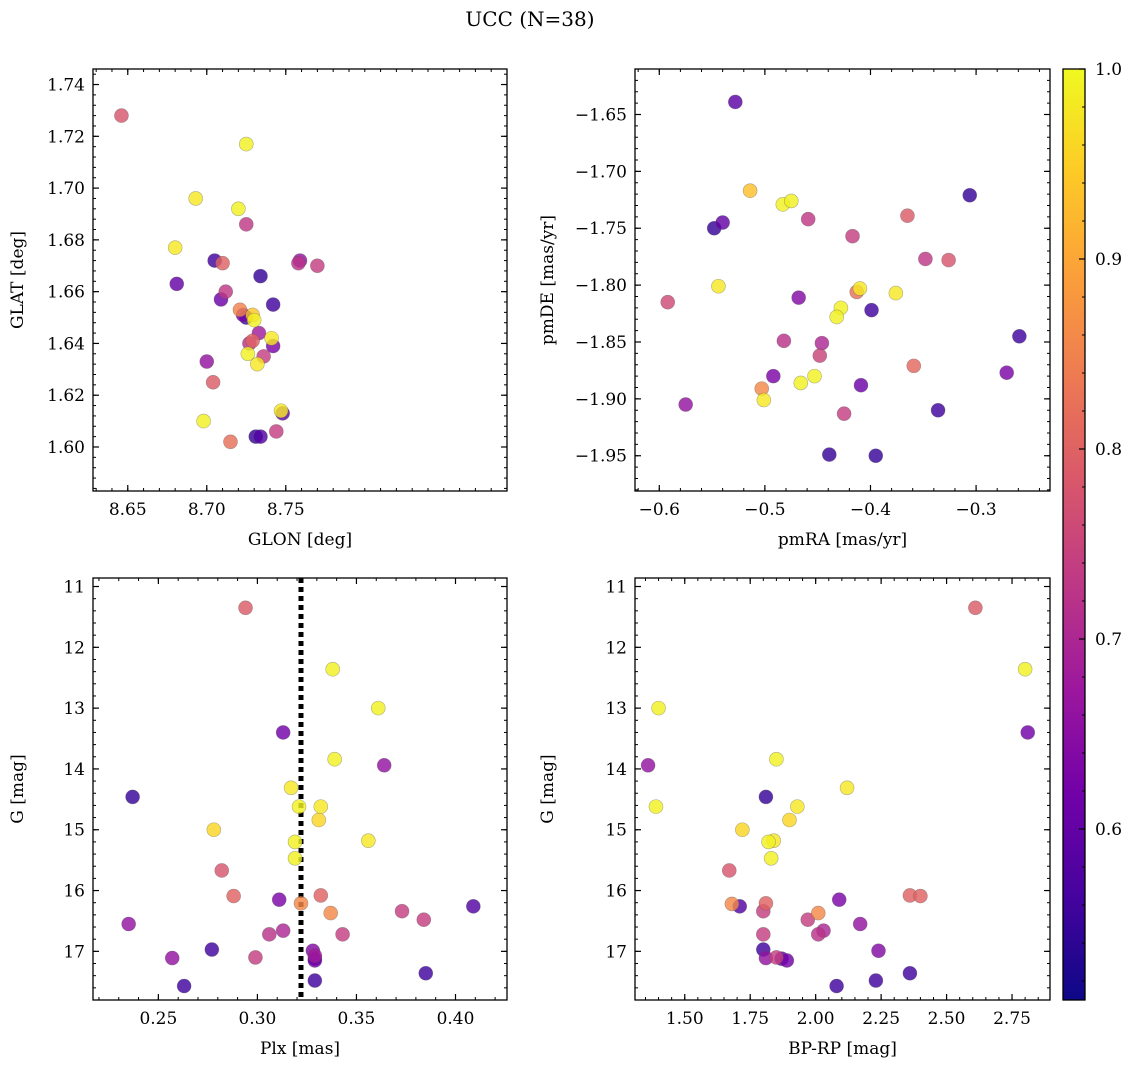 This screenshot has width=1135, height=1068. What do you see at coordinates (66, 137) in the screenshot?
I see `y-tick-label: 1.72` at bounding box center [66, 137].